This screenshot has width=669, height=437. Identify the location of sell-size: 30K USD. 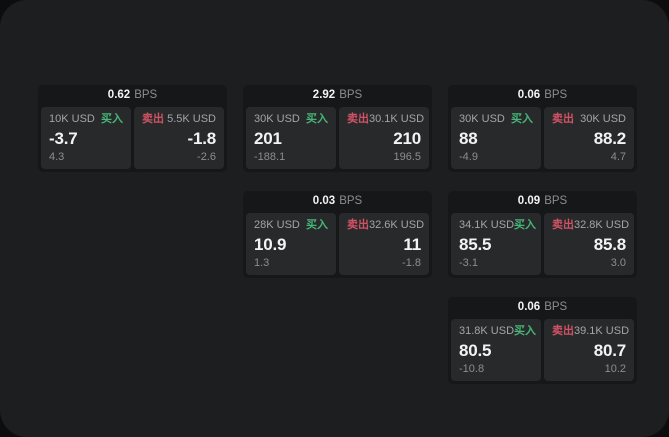
(603, 119).